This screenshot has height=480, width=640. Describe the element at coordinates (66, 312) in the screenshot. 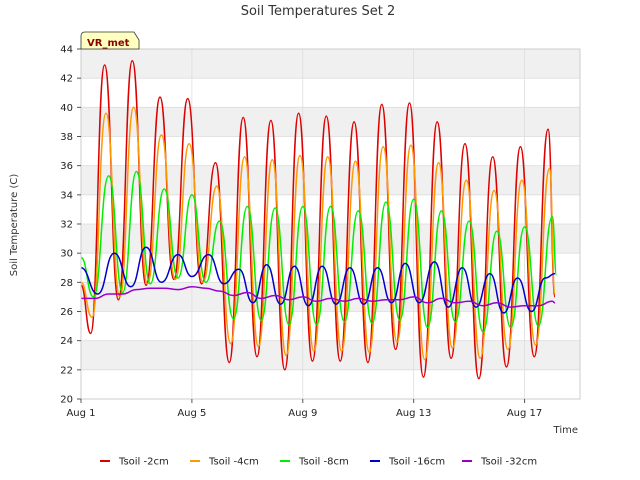

I see `y-tick-label: 26` at that location.